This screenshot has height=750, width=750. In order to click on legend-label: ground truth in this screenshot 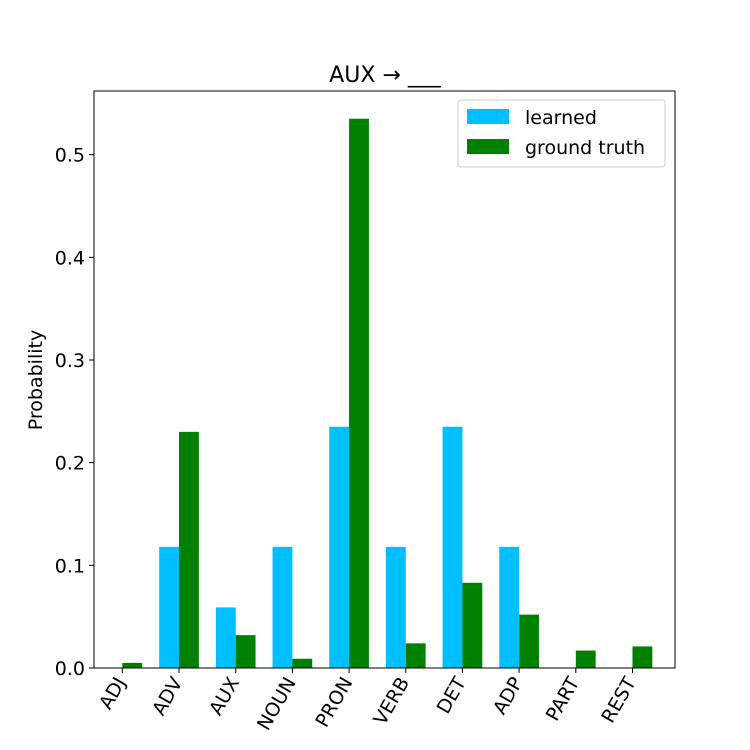, I will do `click(585, 148)`.